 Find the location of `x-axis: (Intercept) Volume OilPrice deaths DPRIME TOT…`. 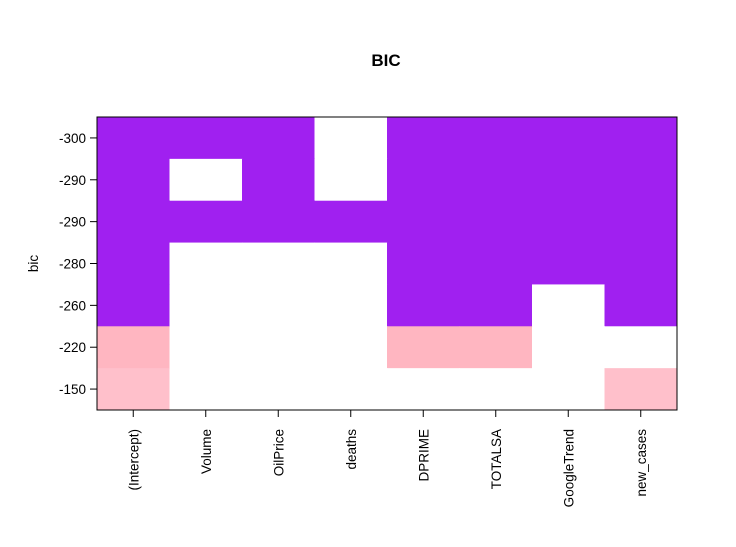

x-axis: (Intercept) Volume OilPrice deaths DPRIME TOT… is located at coordinates (387, 458).